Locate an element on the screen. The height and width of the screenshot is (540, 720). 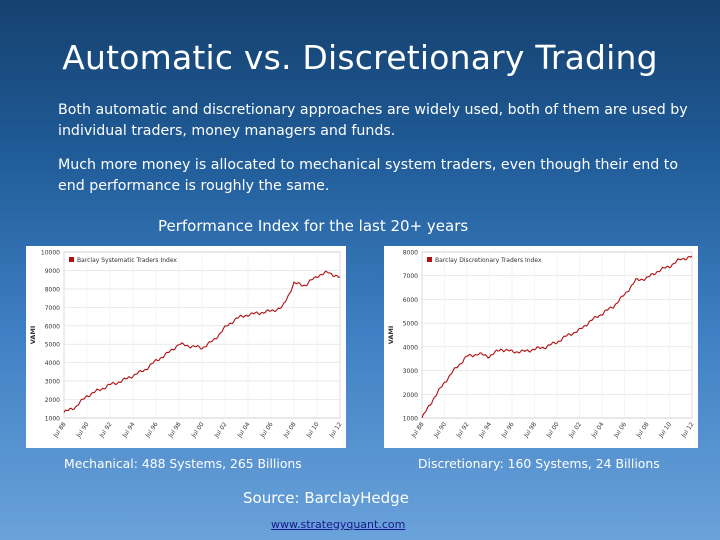
y-tick-label: 10000 is located at coordinates (50, 253).